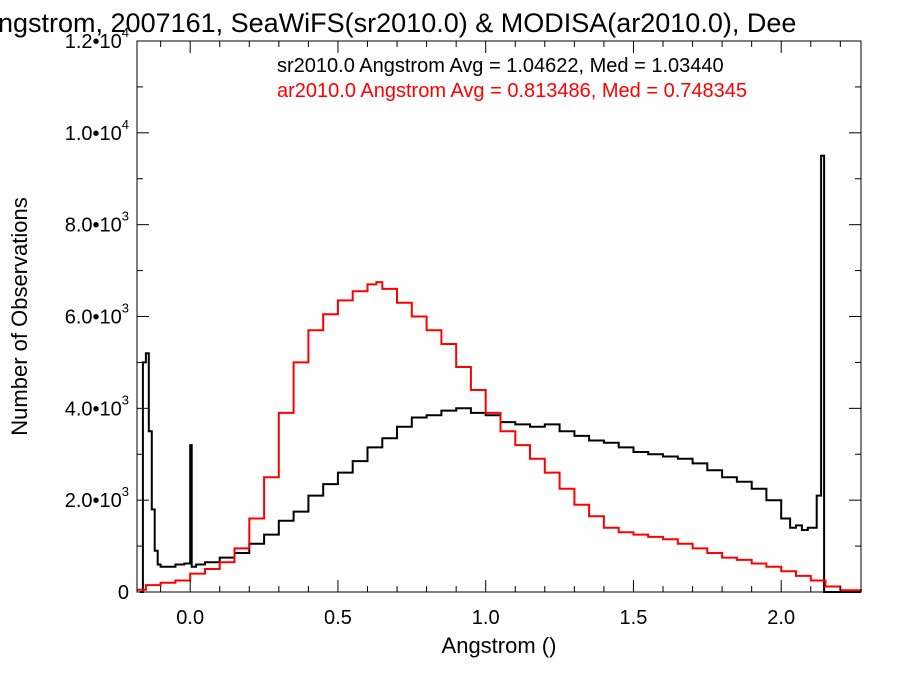  What do you see at coordinates (97, 406) in the screenshot?
I see `y-tick-label-2: 4.0•103` at bounding box center [97, 406].